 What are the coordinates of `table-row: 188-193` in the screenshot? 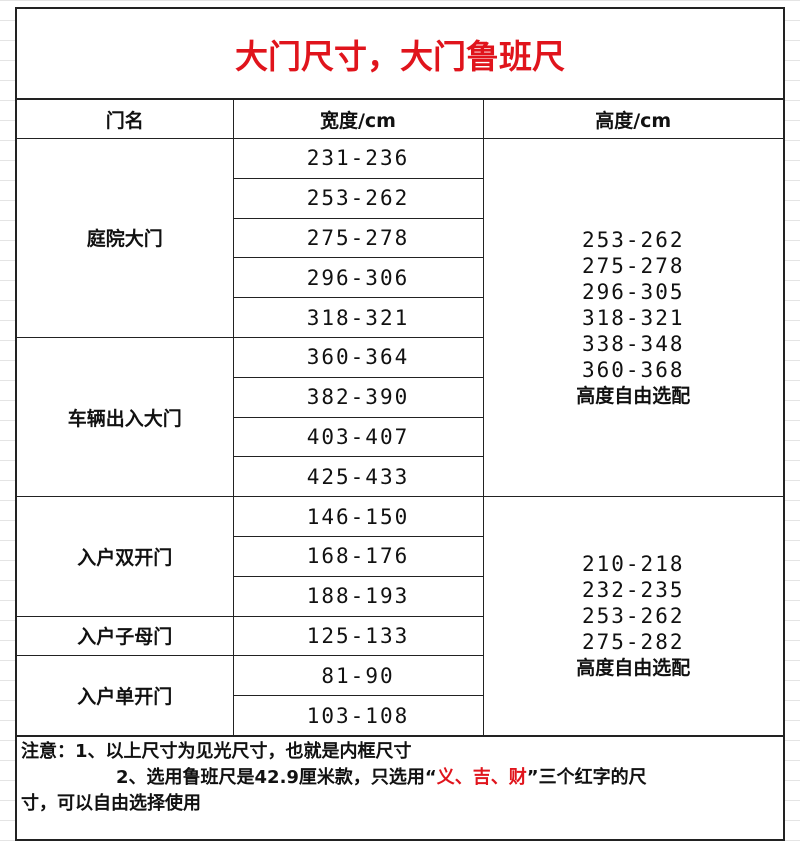 It's located at (400, 596).